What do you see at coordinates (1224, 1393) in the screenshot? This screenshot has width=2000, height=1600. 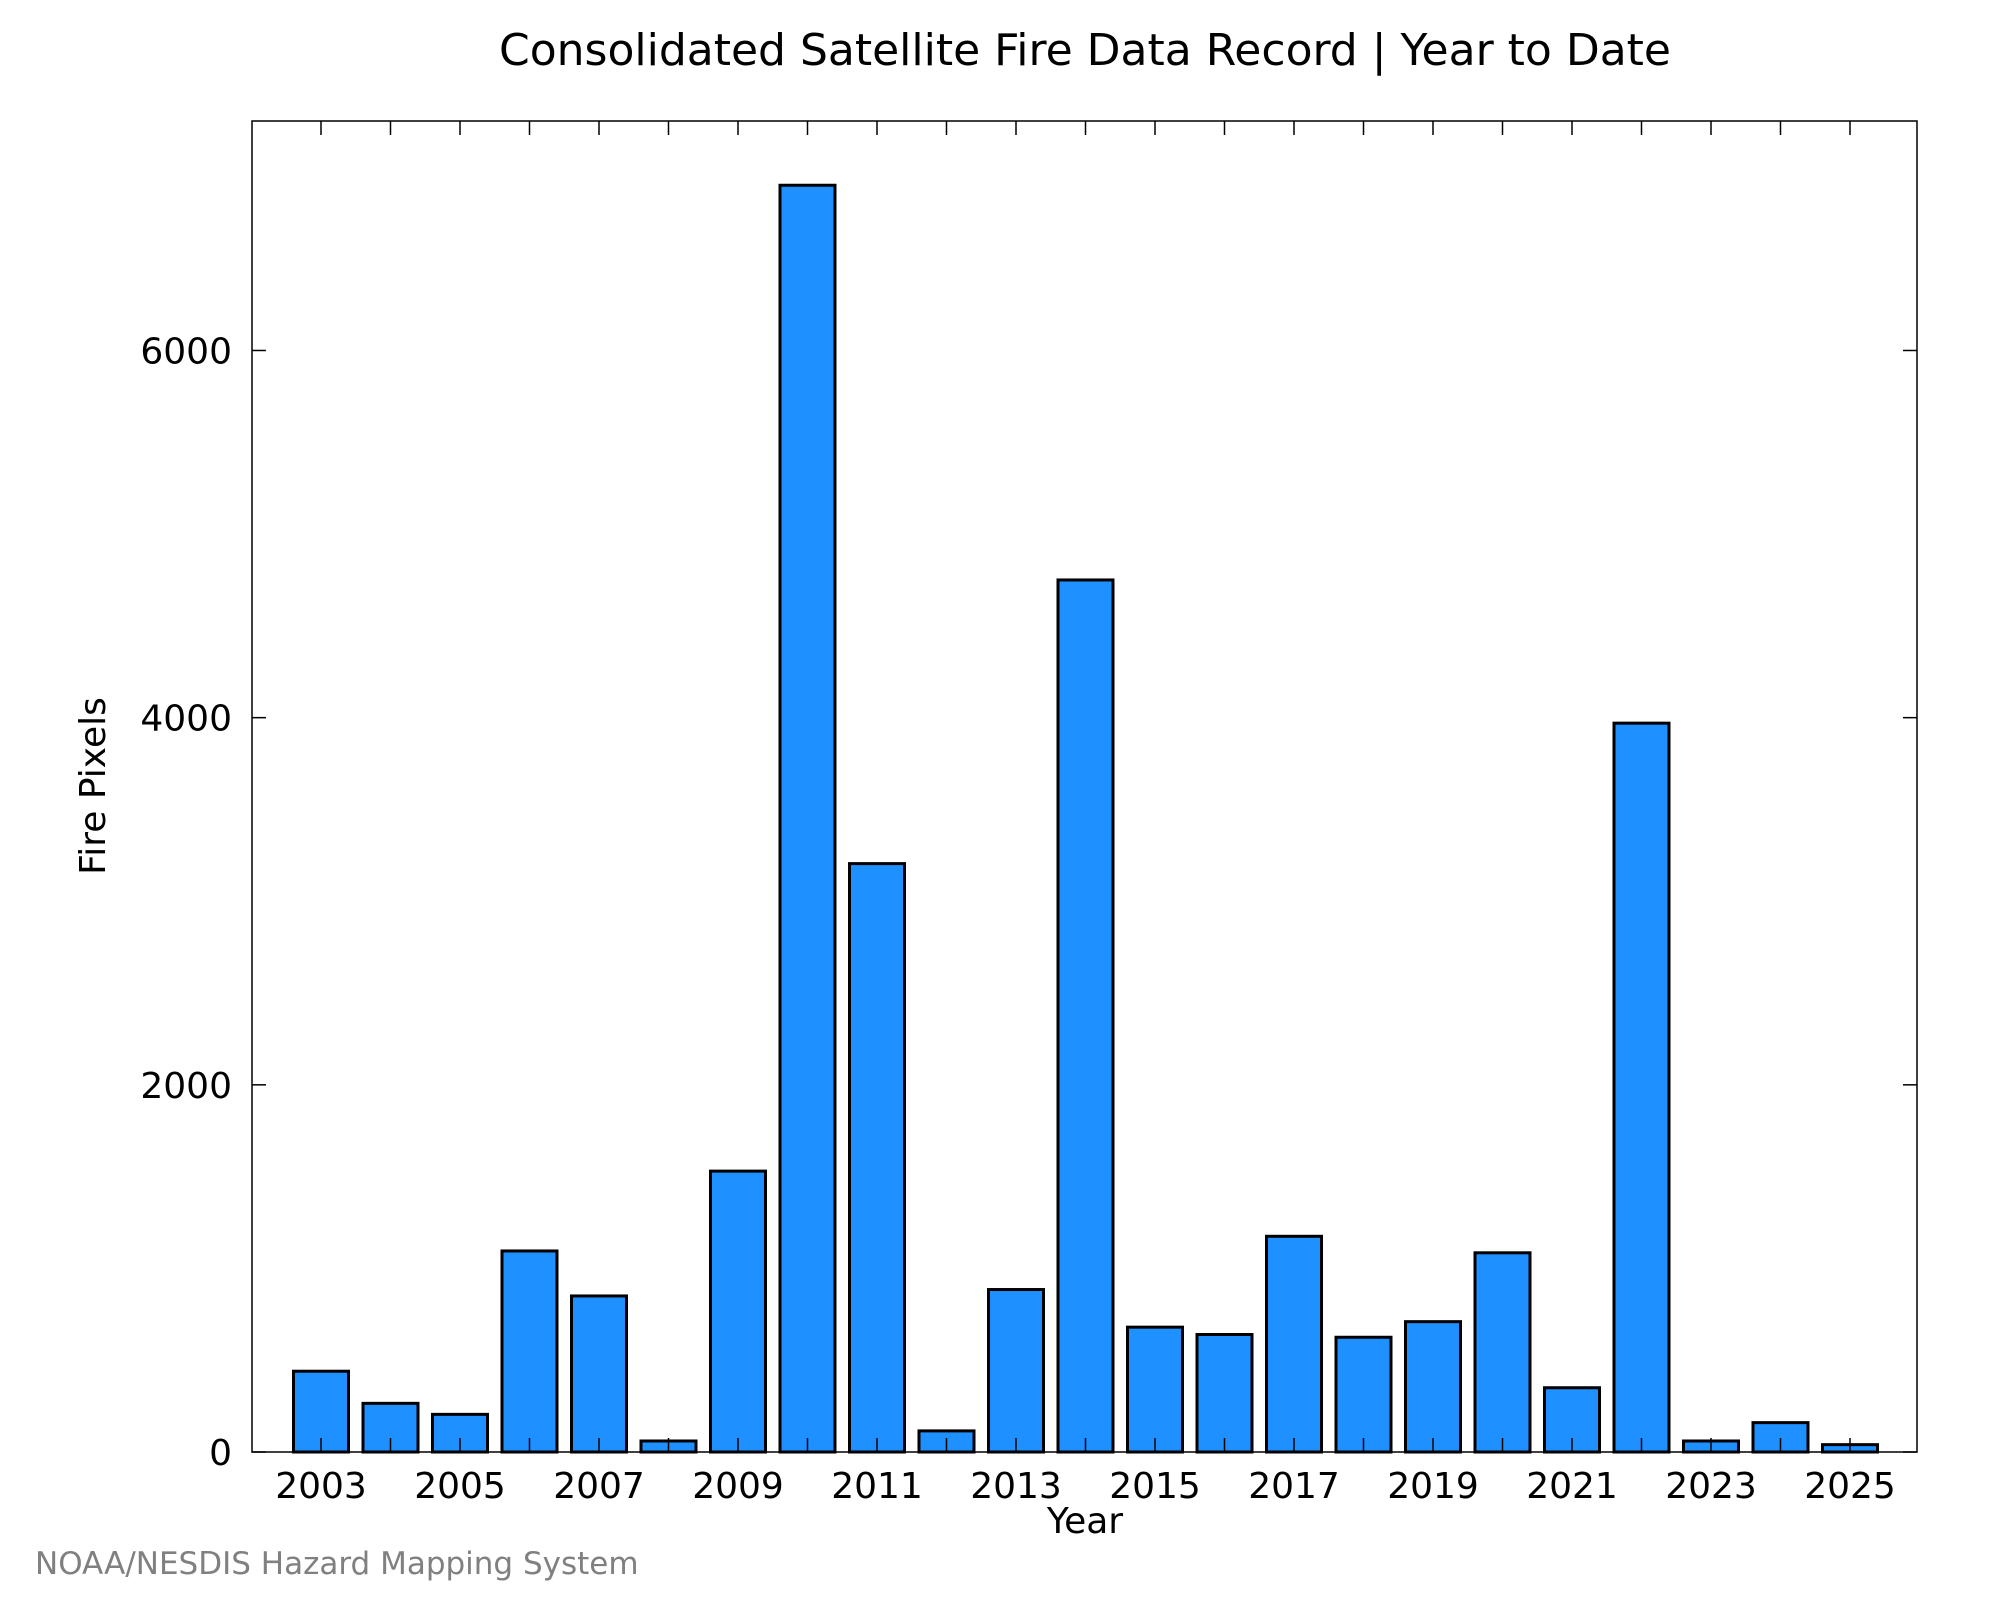 I see `bar-2016` at bounding box center [1224, 1393].